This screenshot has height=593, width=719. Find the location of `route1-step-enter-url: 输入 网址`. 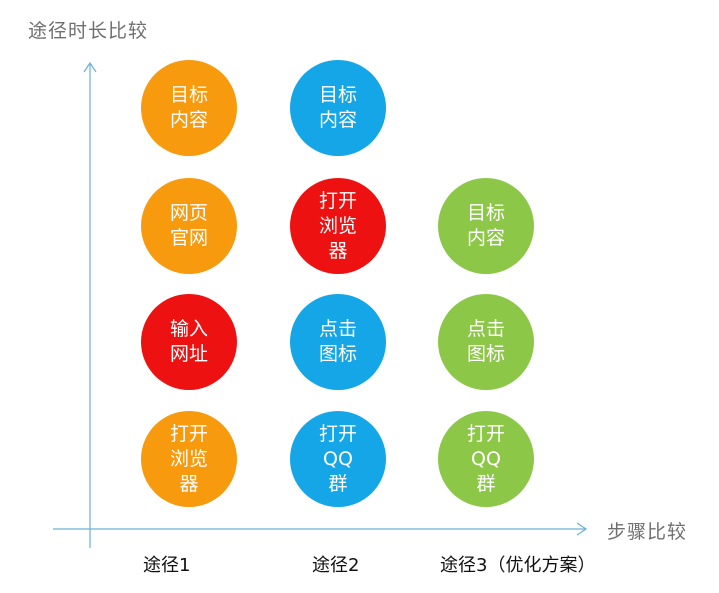

route1-step-enter-url: 输入 网址 is located at coordinates (189, 342).